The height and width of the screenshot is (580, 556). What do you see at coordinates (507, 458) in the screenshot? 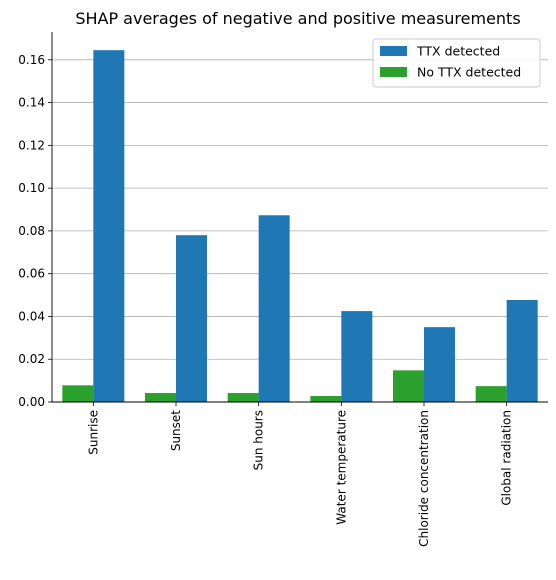
I see `x-tick-label: Global radiation` at bounding box center [507, 458].